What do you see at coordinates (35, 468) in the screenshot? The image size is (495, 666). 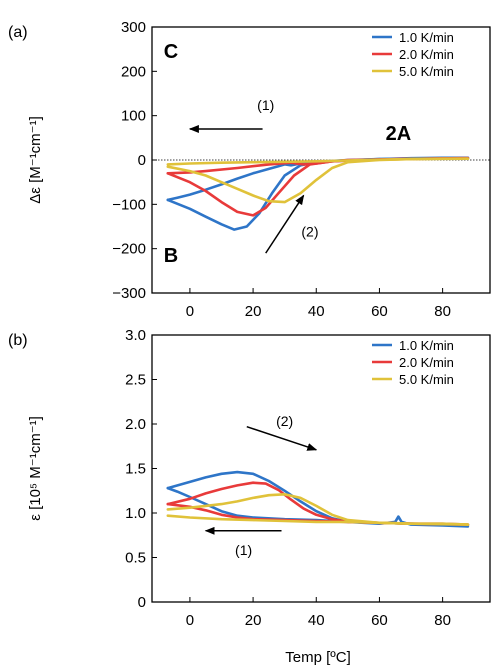 I see `y-axis-label-b: ε [10⁵ M⁻¹cm⁻¹]` at bounding box center [35, 468].